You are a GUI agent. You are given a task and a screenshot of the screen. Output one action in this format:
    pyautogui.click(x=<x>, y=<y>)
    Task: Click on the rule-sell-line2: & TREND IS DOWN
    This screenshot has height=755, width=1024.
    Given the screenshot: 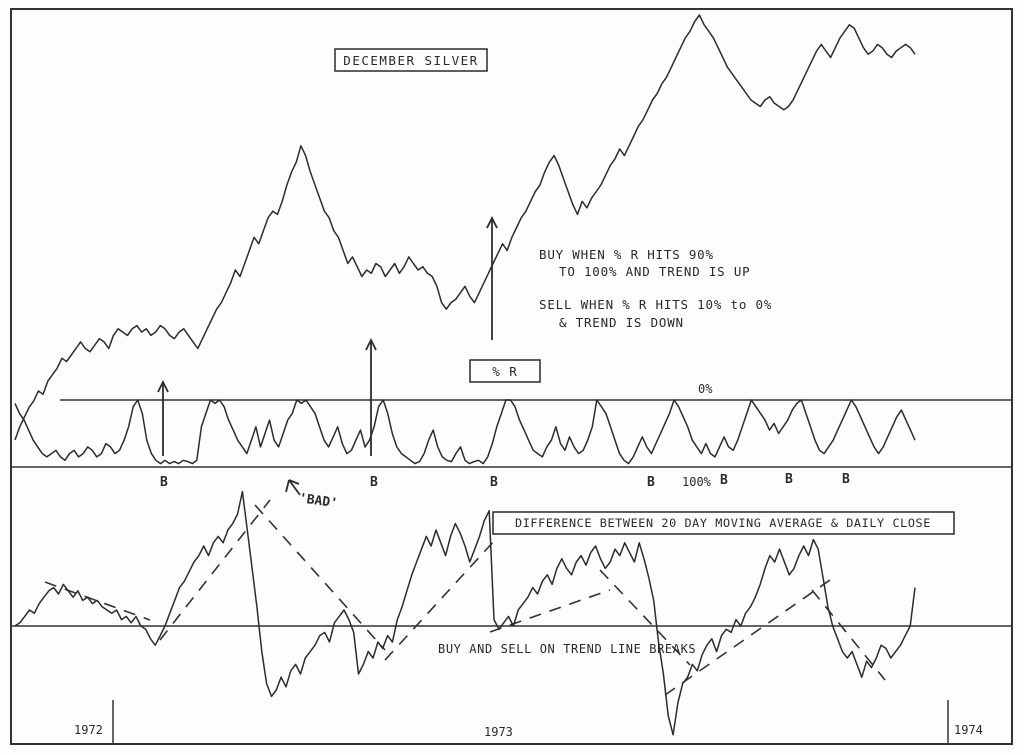 What is the action you would take?
    pyautogui.click(x=621, y=322)
    